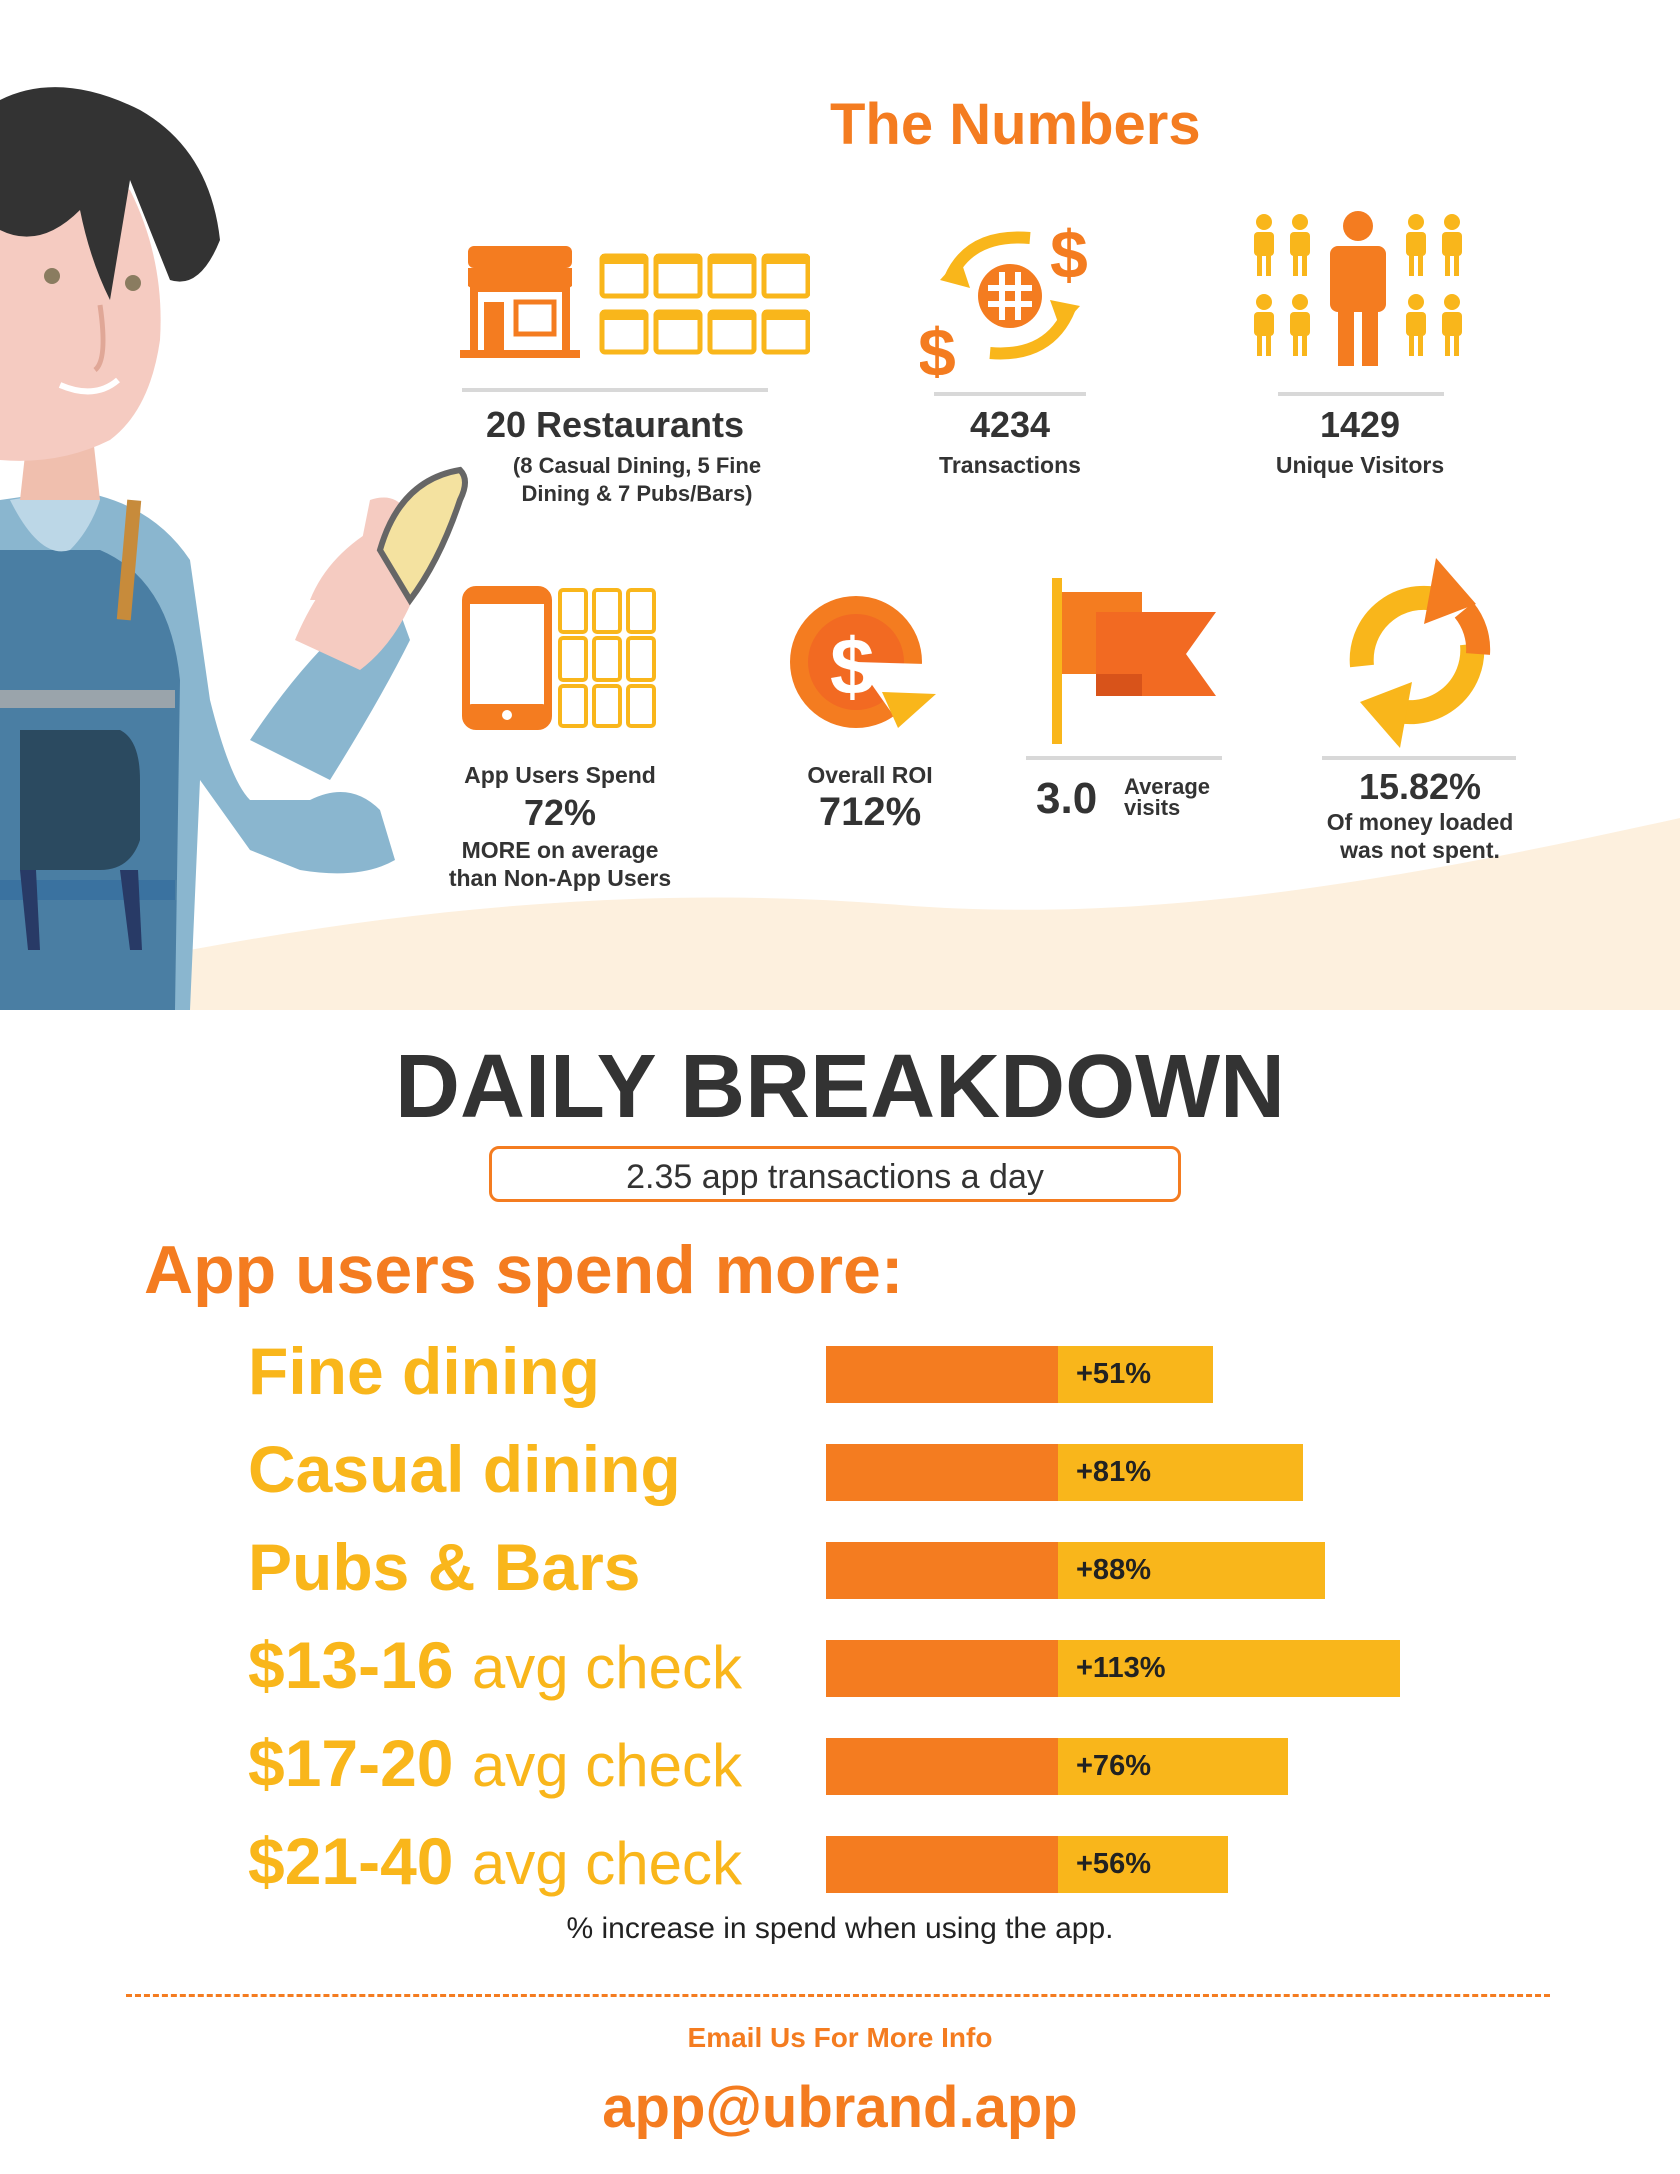 The width and height of the screenshot is (1680, 2174). I want to click on roi-label: Overall ROI, so click(870, 775).